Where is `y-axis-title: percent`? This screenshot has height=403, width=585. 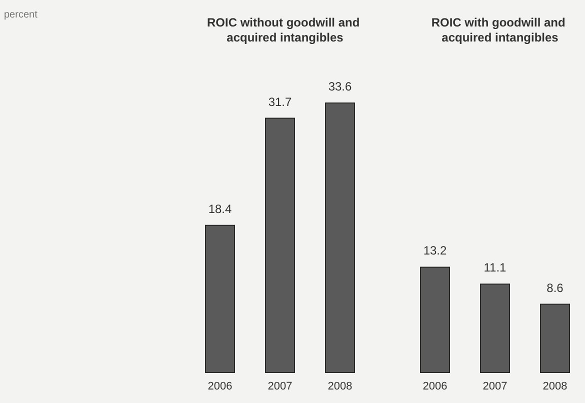 y-axis-title: percent is located at coordinates (21, 15).